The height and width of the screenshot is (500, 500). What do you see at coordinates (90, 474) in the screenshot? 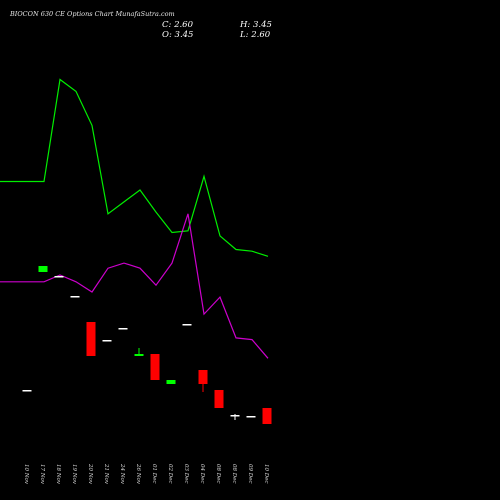
I see `x-tick-label: 20 Nov` at bounding box center [90, 474].